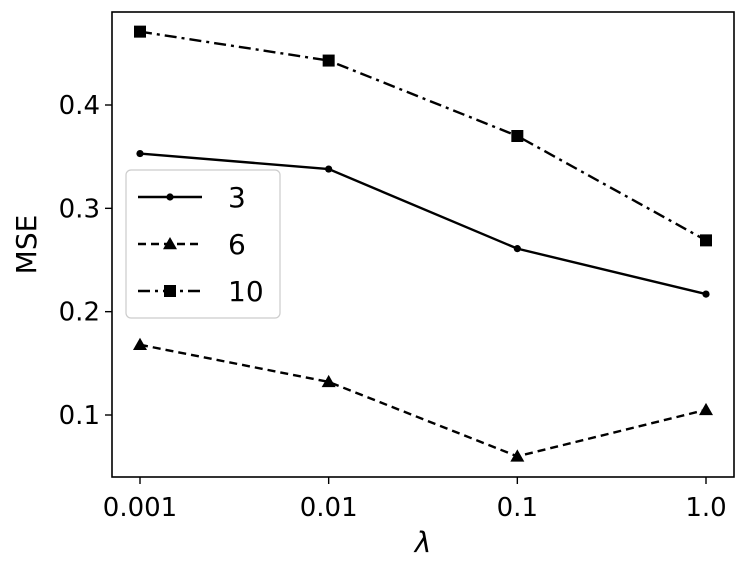  What do you see at coordinates (79, 209) in the screenshot?
I see `y-tick-label: 0.3` at bounding box center [79, 209].